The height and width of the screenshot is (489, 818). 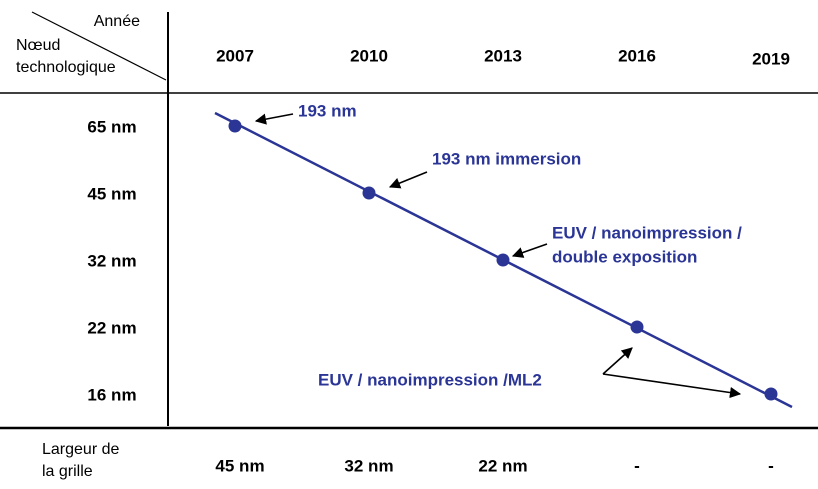 What do you see at coordinates (80, 449) in the screenshot?
I see `footer-label: Largeur de` at bounding box center [80, 449].